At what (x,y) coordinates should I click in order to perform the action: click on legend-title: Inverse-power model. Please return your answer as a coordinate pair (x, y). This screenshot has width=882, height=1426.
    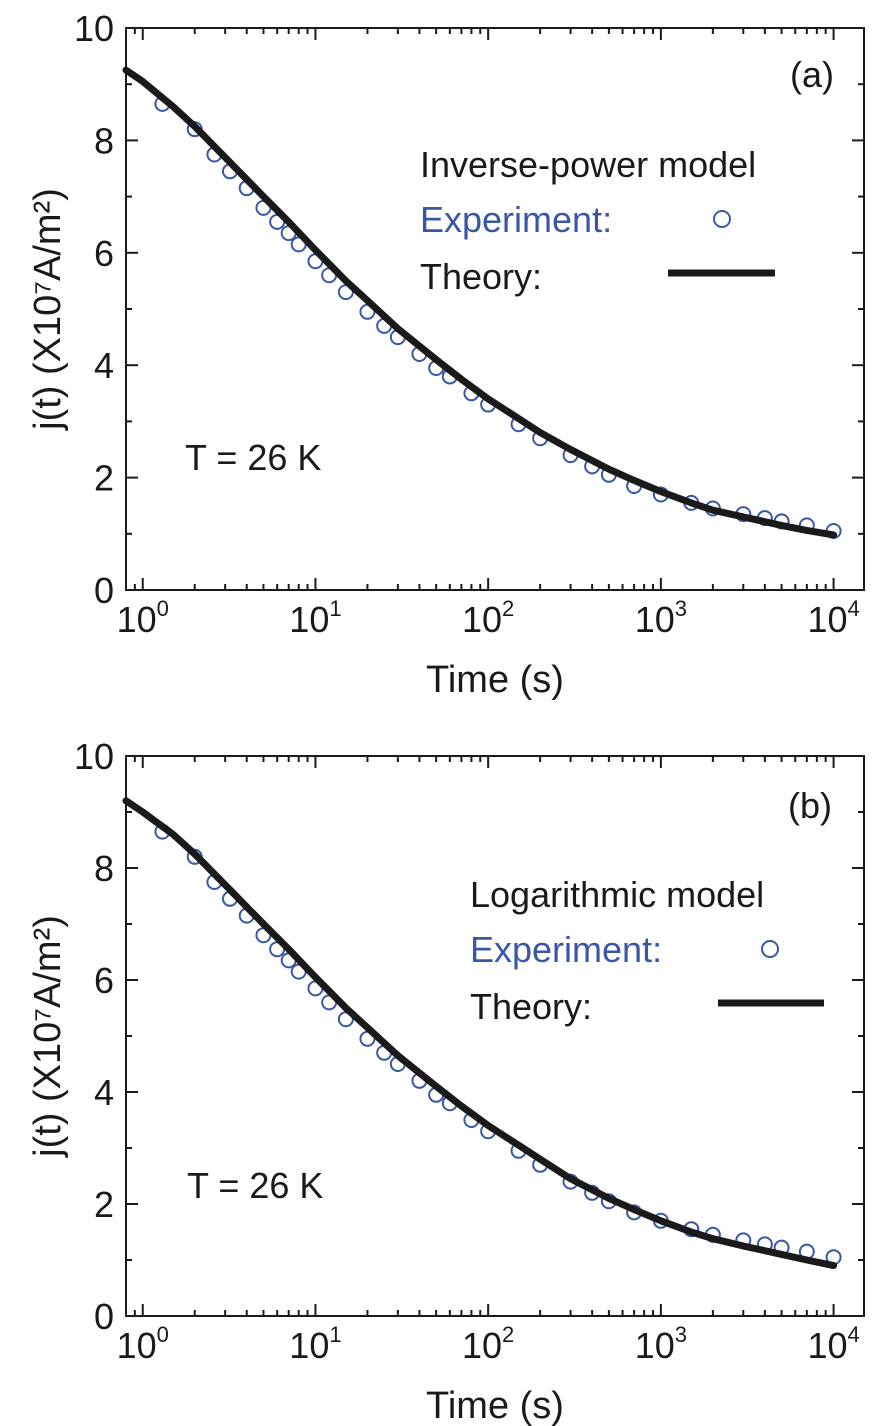
    Looking at the image, I should click on (588, 164).